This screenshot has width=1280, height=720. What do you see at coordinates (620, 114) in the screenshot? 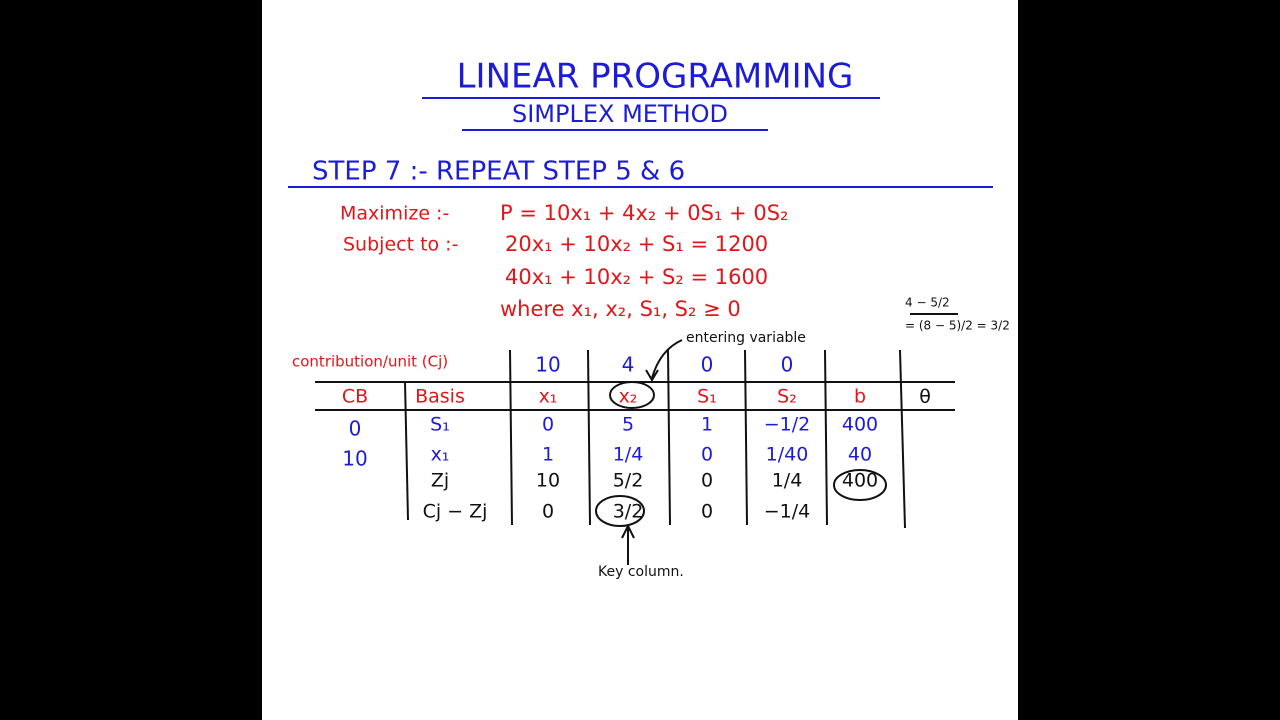
I see `subtitle: SIMPLEX METHOD` at bounding box center [620, 114].